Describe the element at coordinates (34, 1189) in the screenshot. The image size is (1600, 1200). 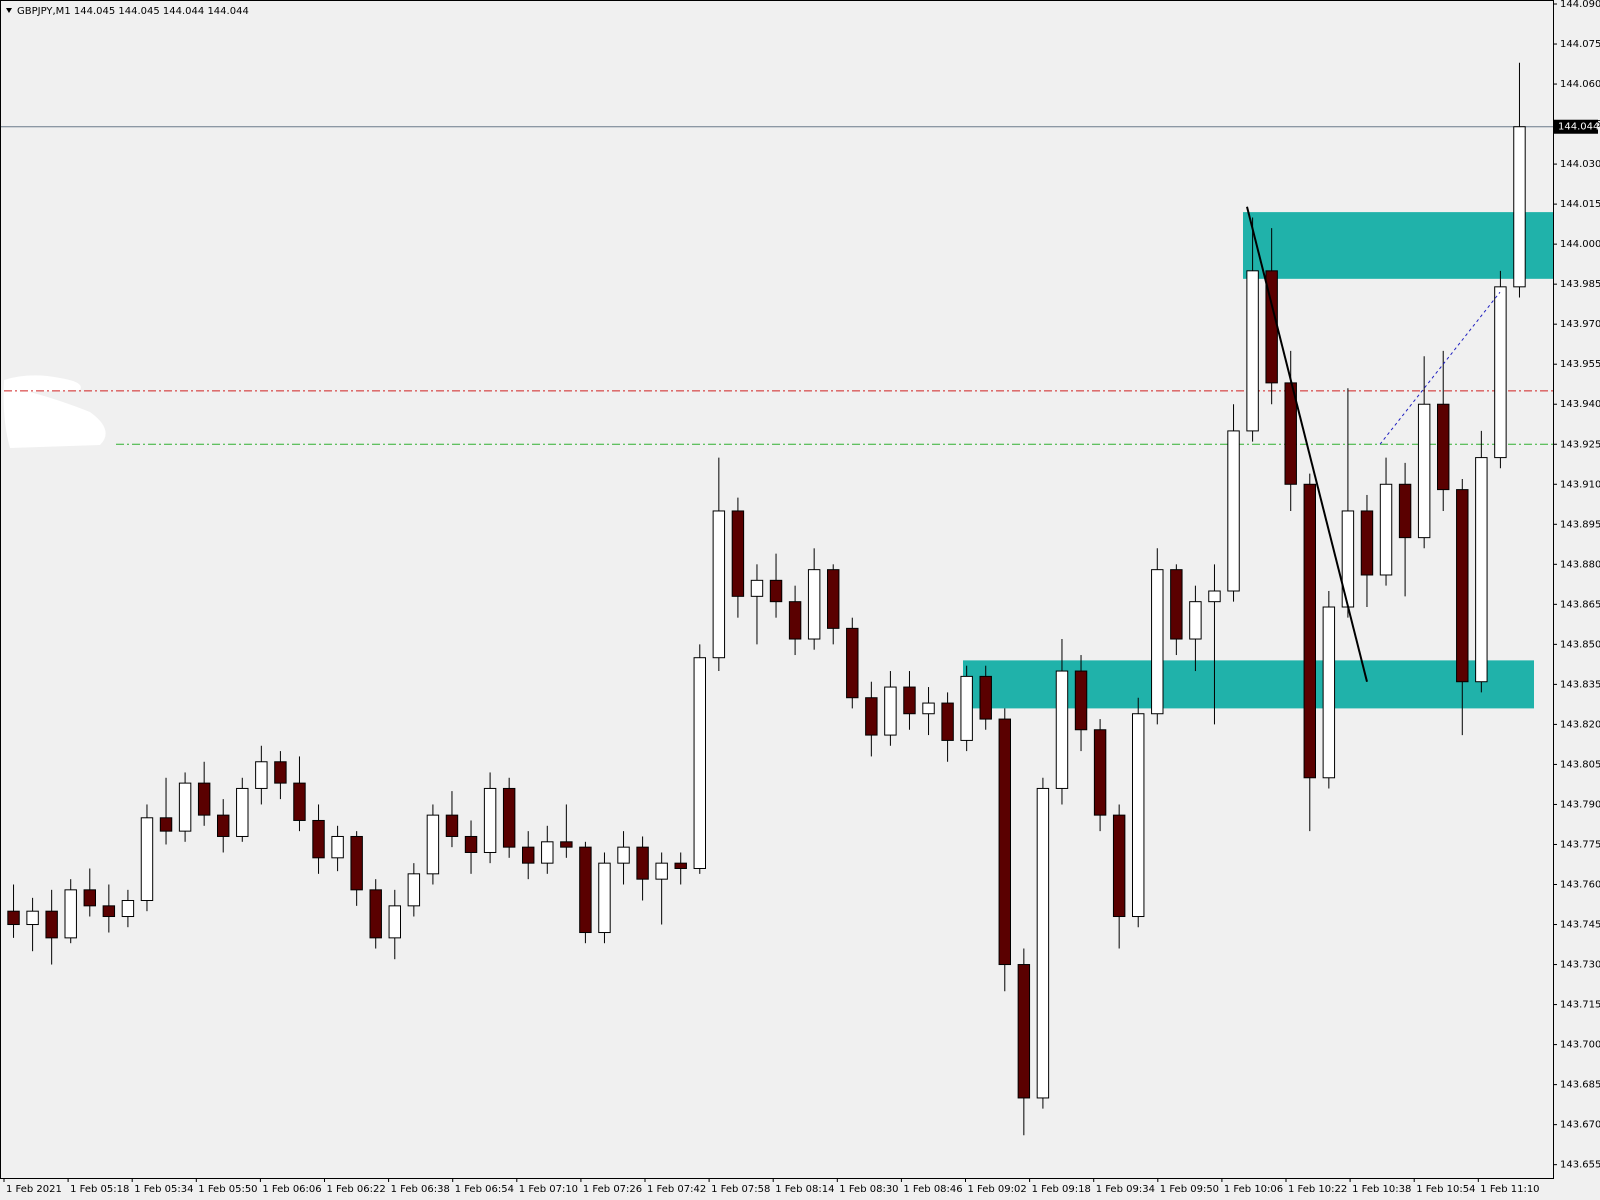
I see `x-tick-label: 1 Feb 2021` at that location.